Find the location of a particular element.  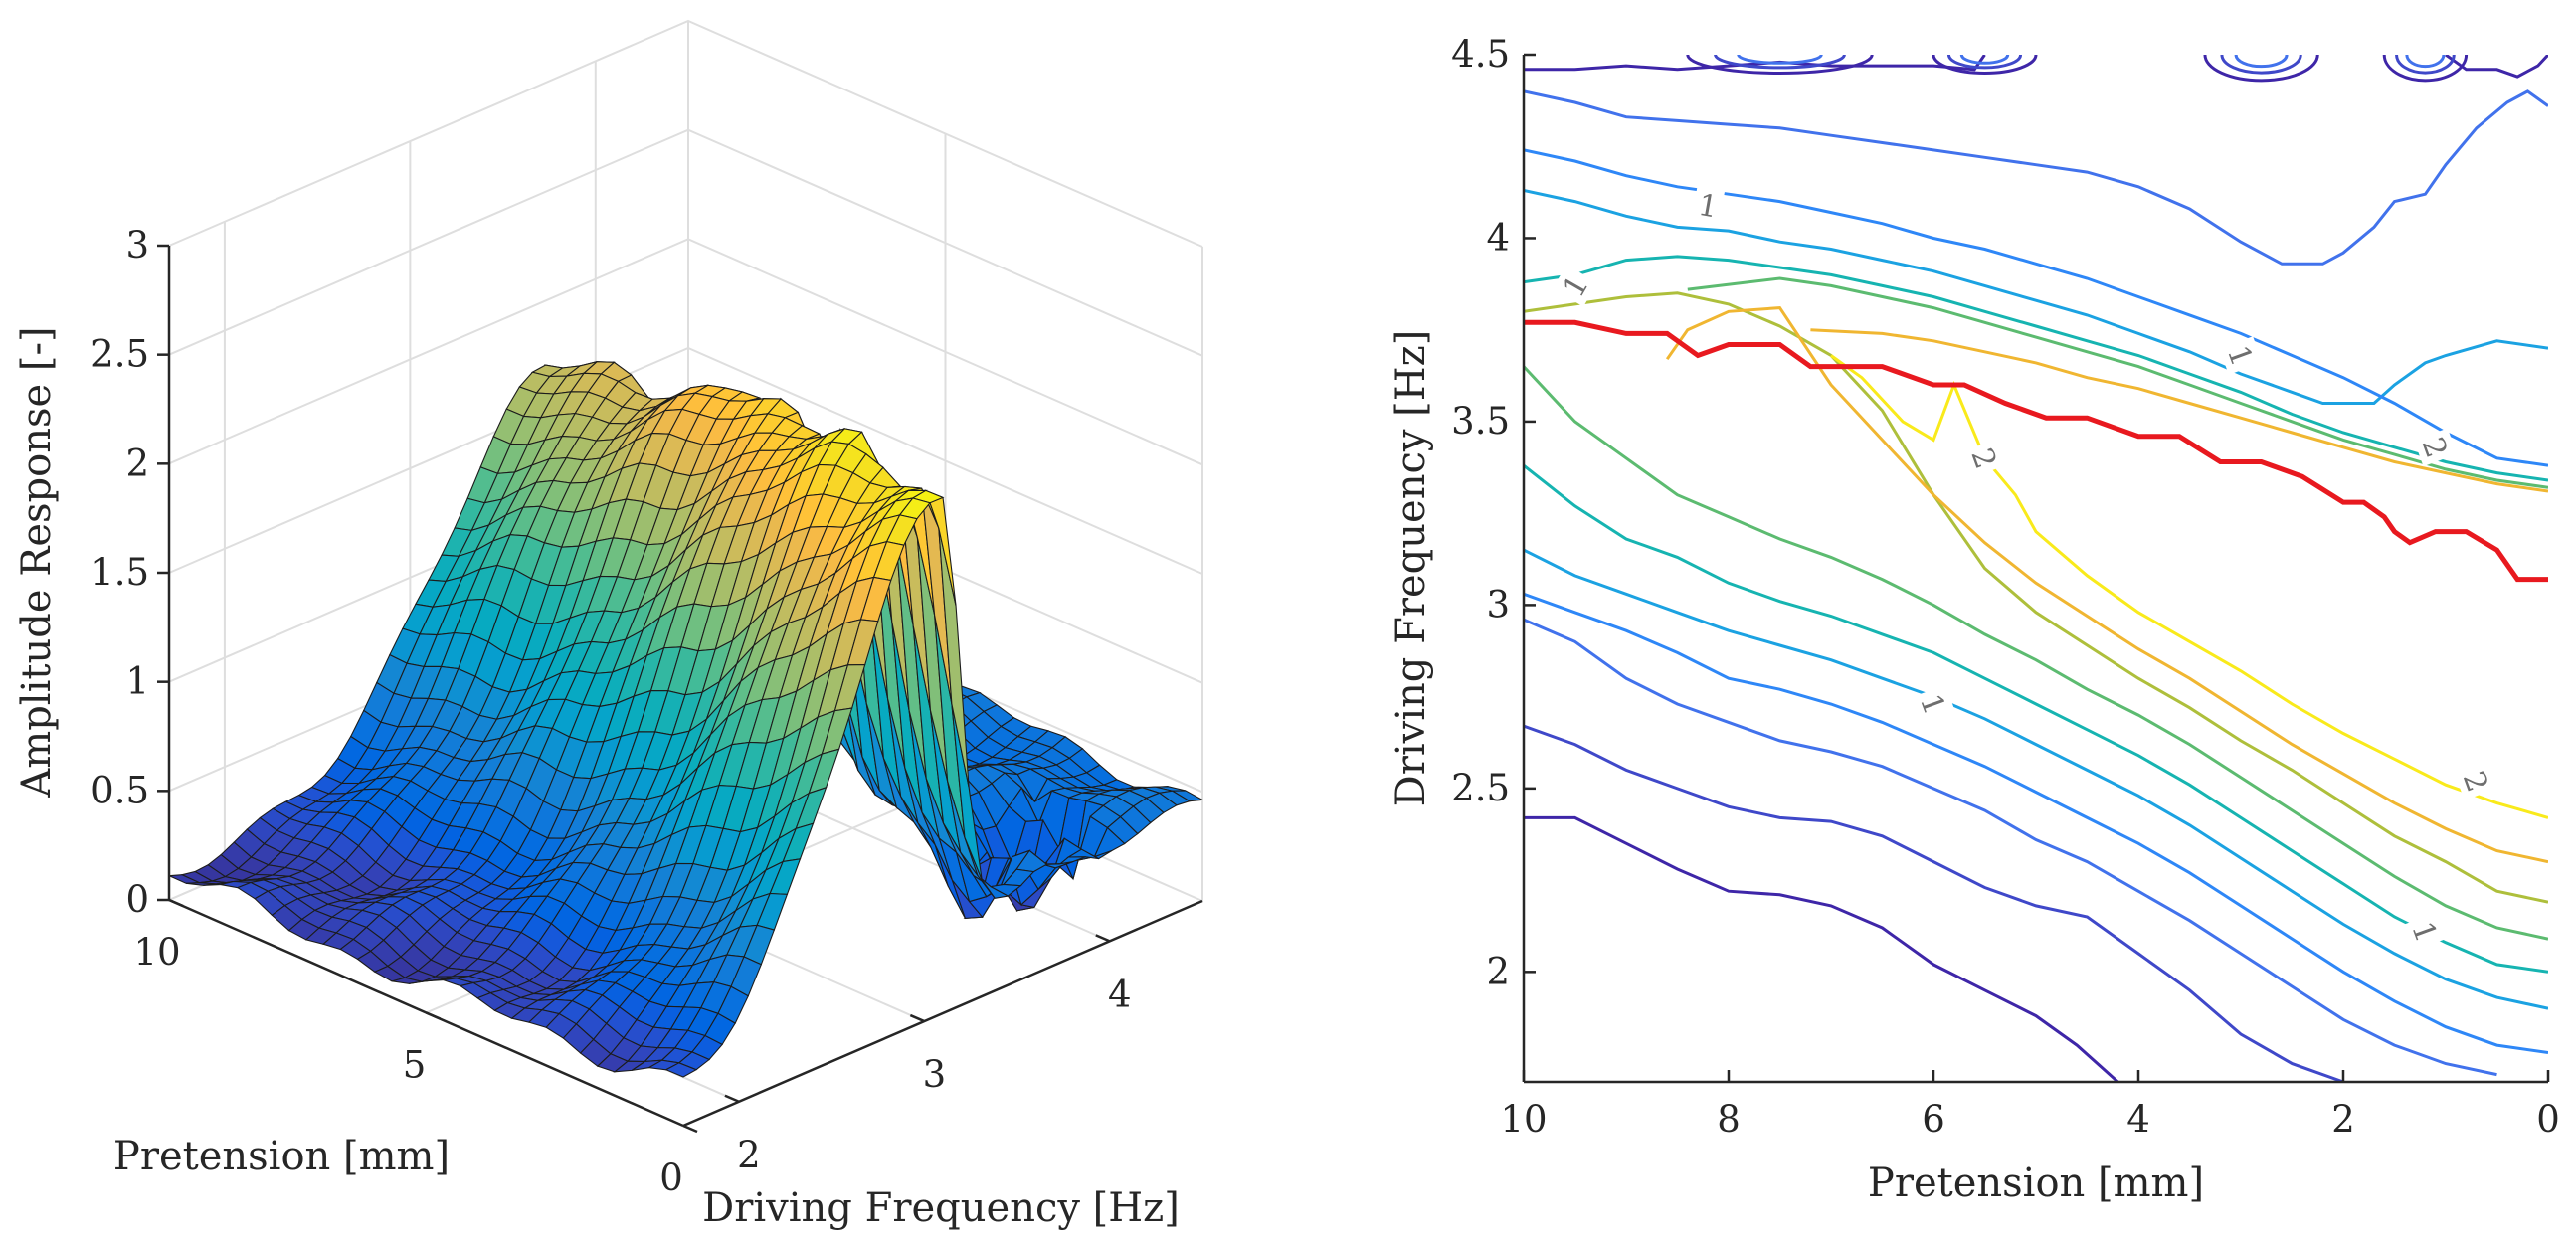

contour-x-tick-label: 10 is located at coordinates (1523, 1119).